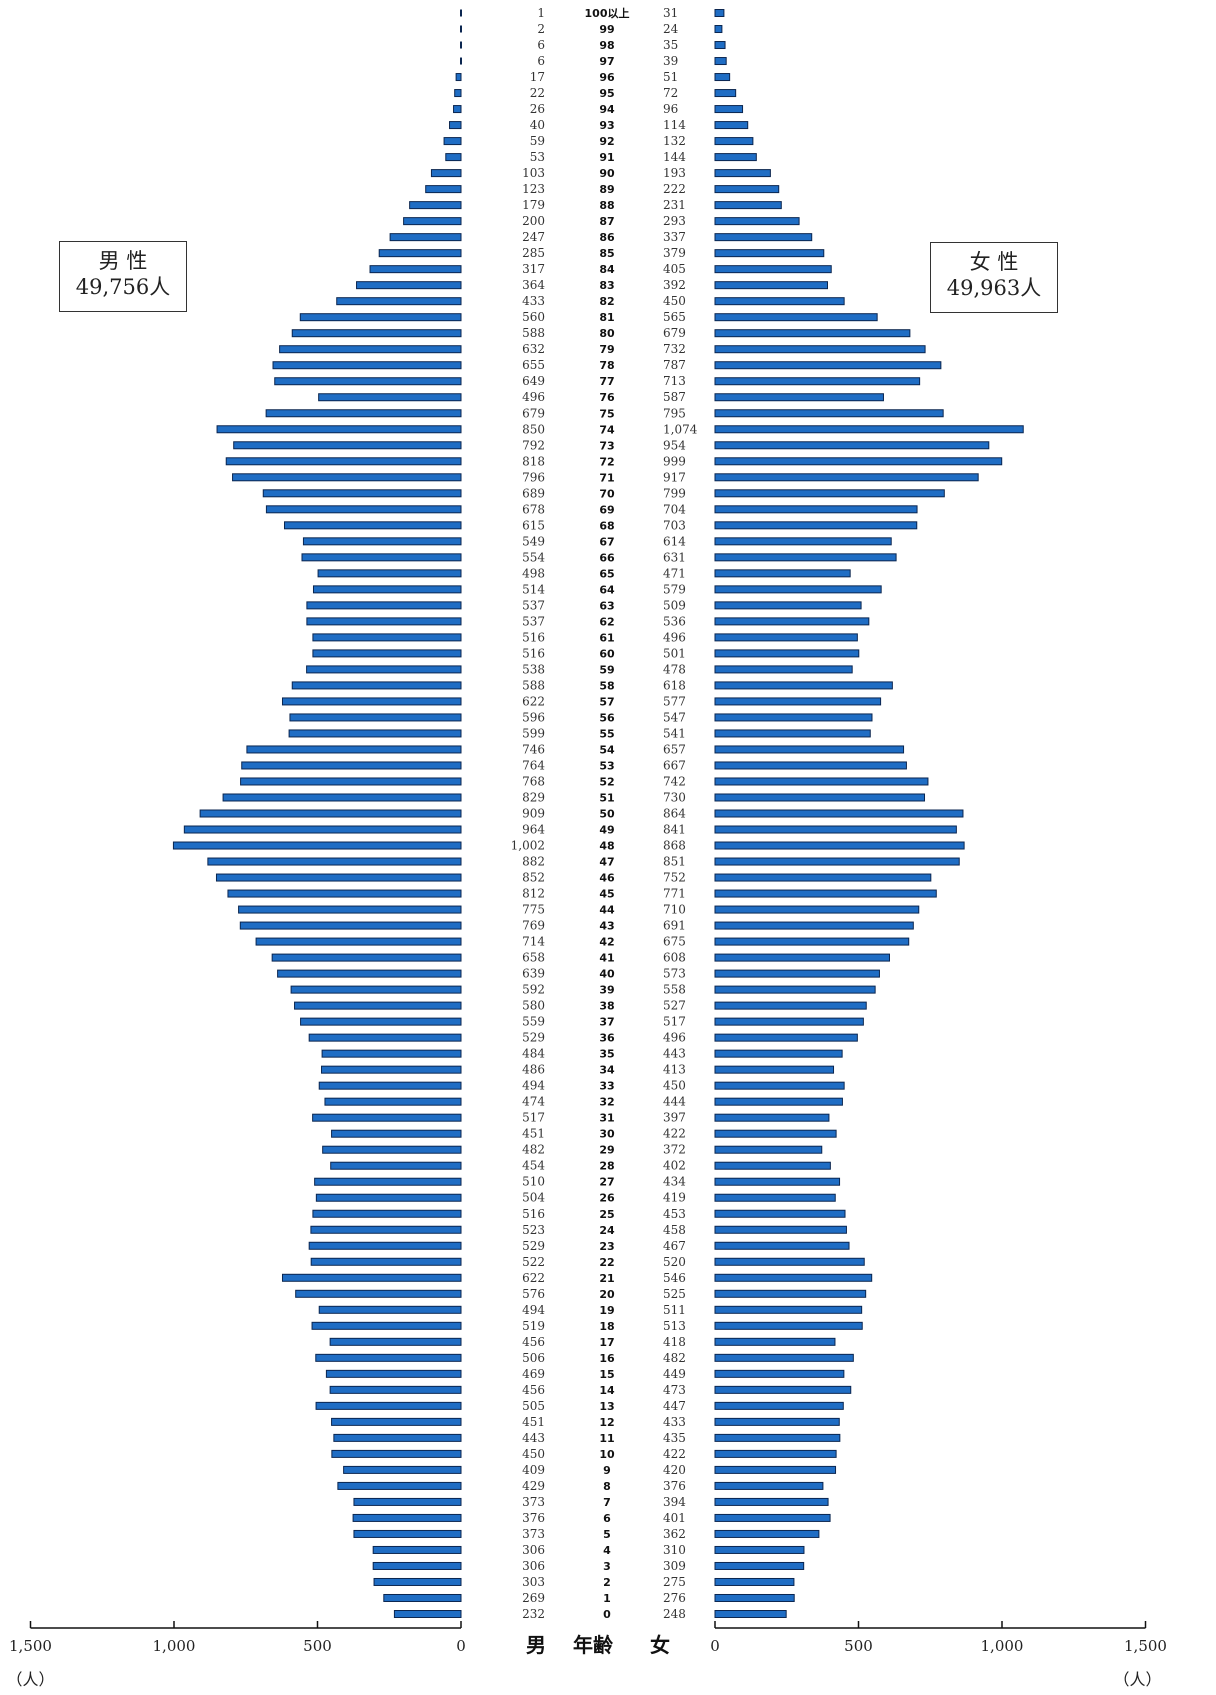  What do you see at coordinates (606, 1374) in the screenshot?
I see `age-label: 15` at bounding box center [606, 1374].